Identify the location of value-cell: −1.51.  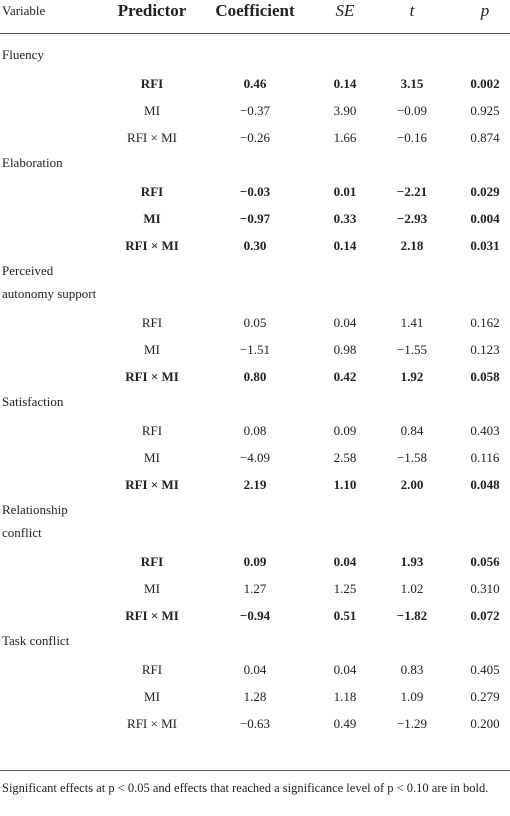
(255, 349).